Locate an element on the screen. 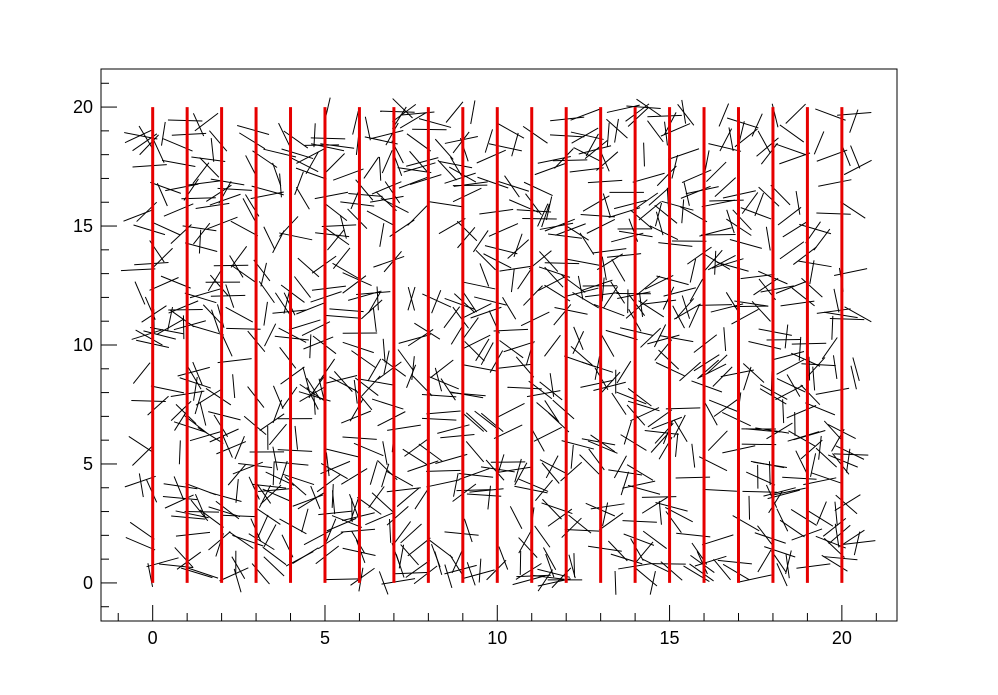 This screenshot has width=998, height=695. x-tick-label: 10 is located at coordinates (497, 638).